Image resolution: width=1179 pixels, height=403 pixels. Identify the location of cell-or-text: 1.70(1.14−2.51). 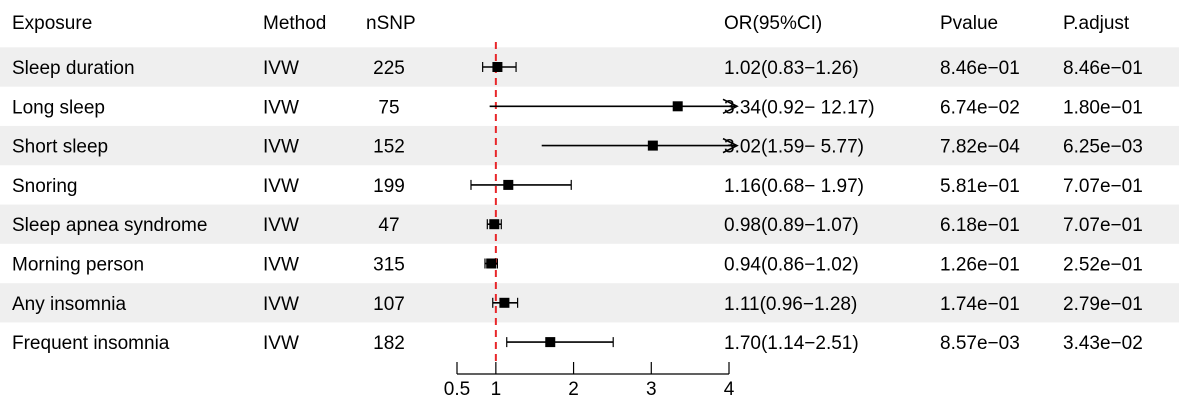
(791, 343).